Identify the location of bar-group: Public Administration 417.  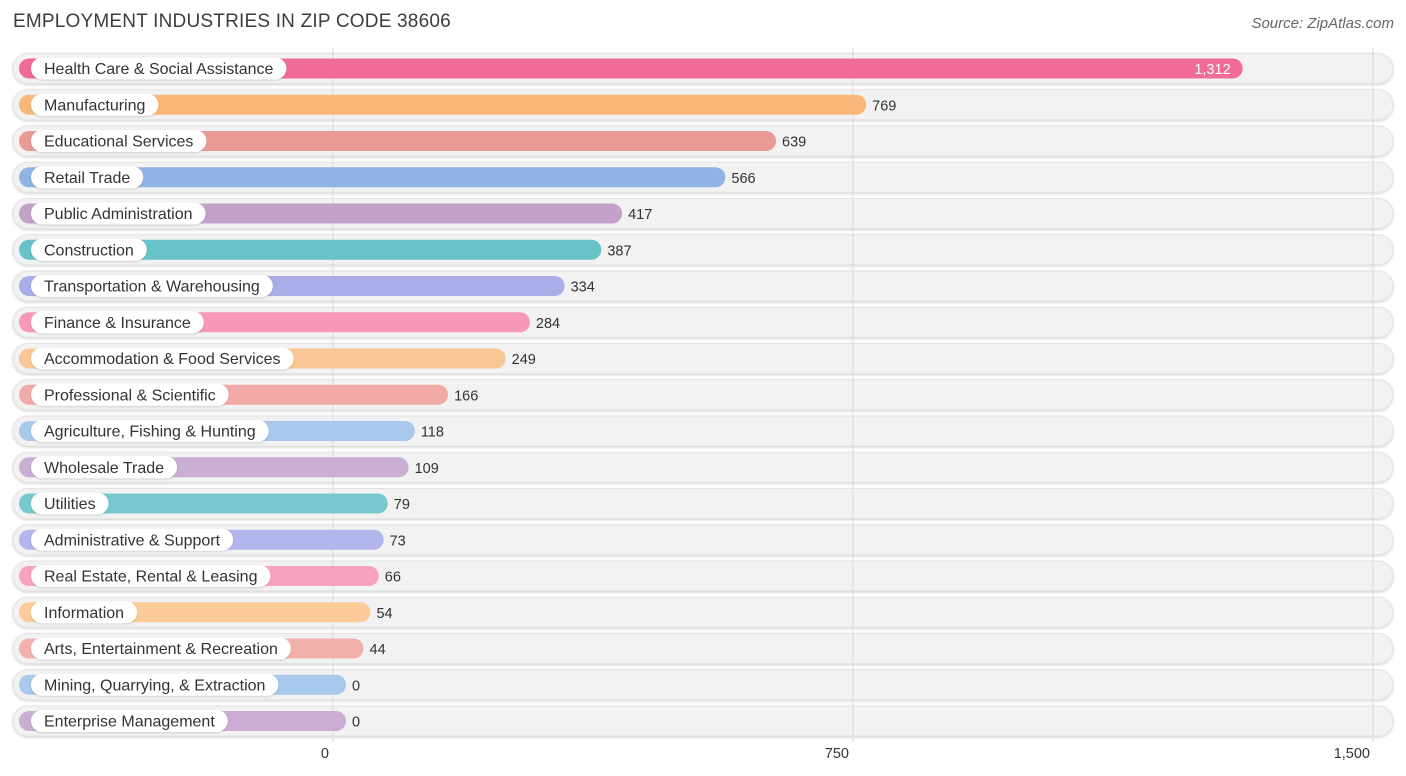
(335, 213).